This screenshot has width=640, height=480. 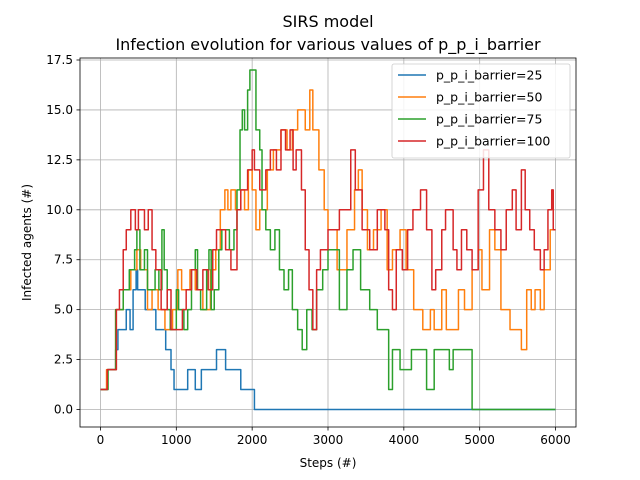 I want to click on legend-box, so click(x=481, y=111).